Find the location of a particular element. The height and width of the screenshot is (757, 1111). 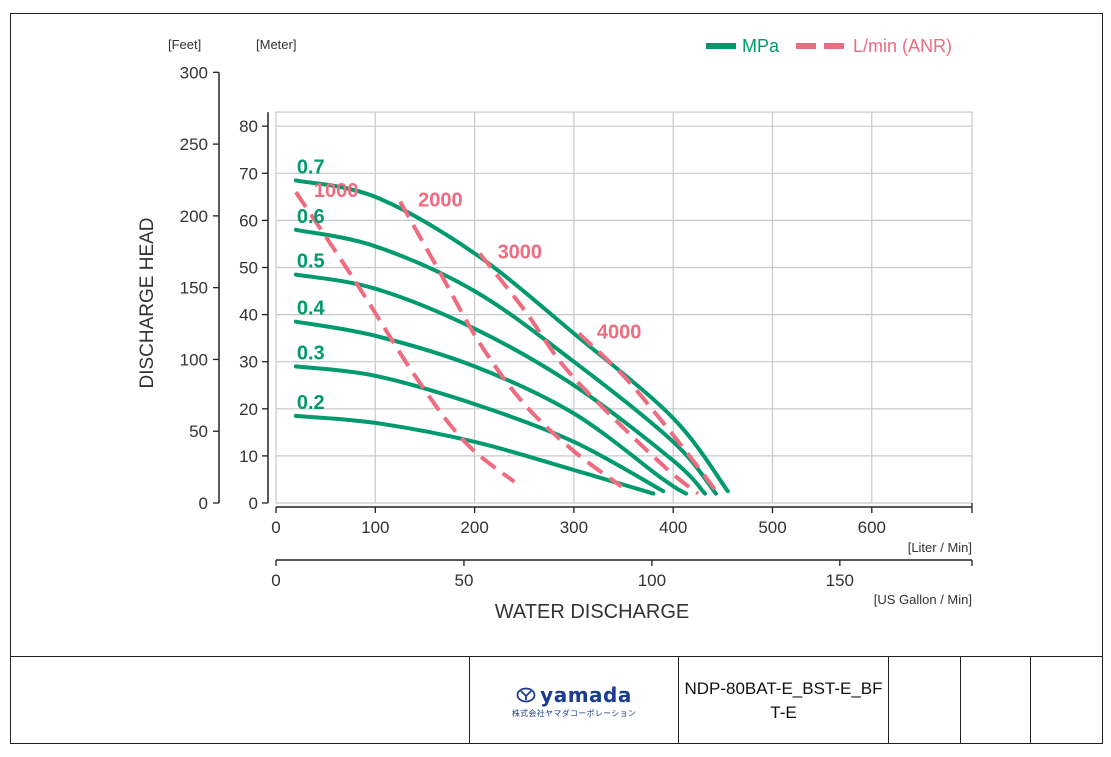

y-axis-label: DISCHARGE HEAD is located at coordinates (147, 302).